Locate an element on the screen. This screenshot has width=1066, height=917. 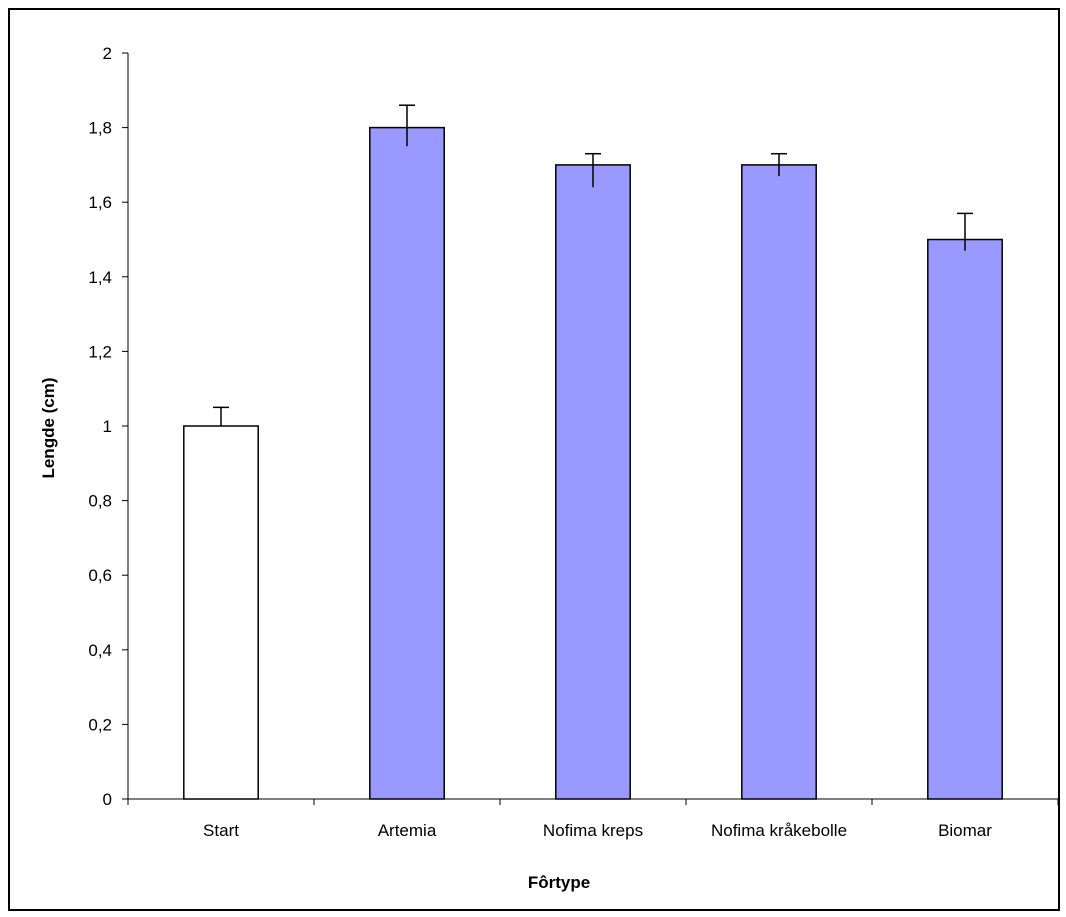
y-tick-label: 0,8 is located at coordinates (100, 501).